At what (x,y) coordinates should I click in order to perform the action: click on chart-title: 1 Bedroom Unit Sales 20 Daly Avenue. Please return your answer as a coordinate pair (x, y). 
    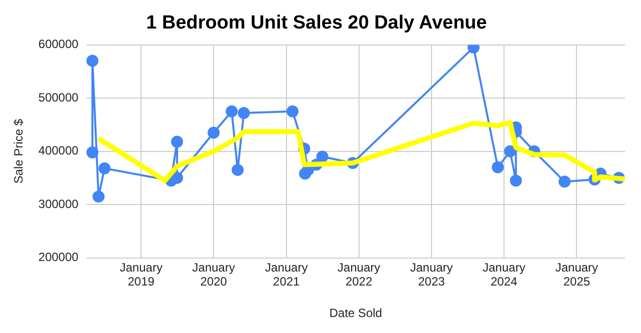
    Looking at the image, I should click on (316, 23).